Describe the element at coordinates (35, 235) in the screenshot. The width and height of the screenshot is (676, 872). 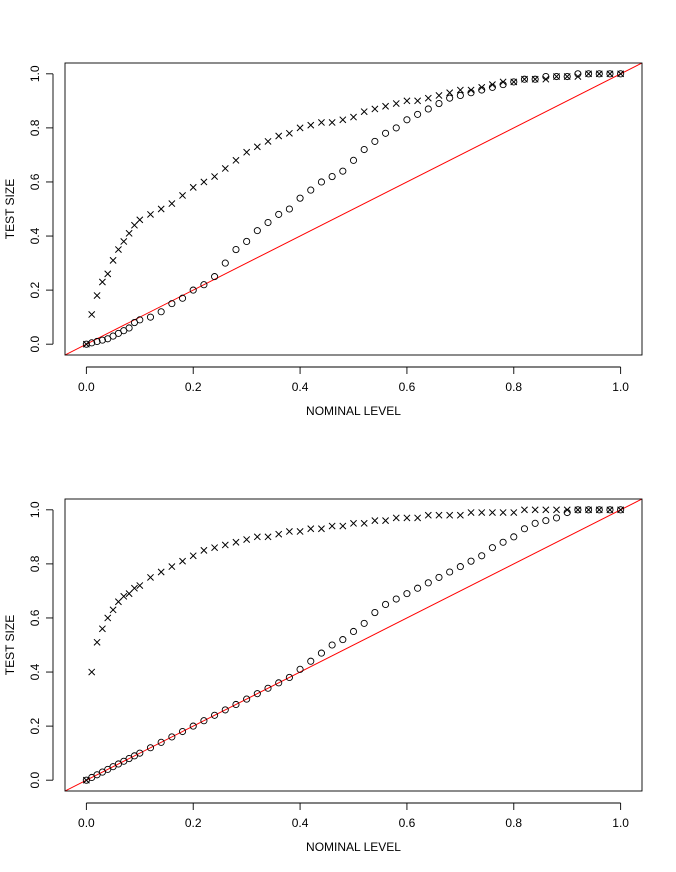
I see `y-tick-label: 0.4` at that location.